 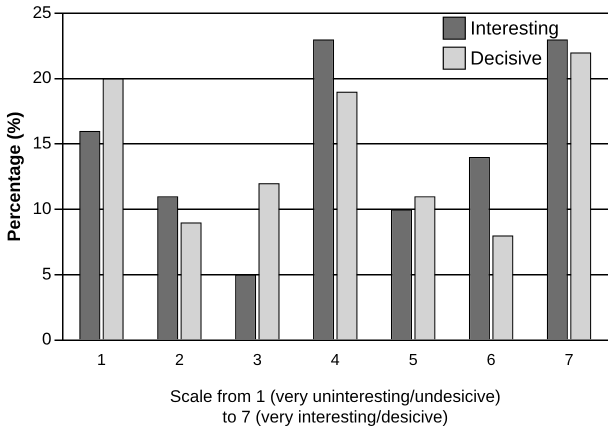 What do you see at coordinates (335, 361) in the screenshot?
I see `x-tick-label: 4` at bounding box center [335, 361].